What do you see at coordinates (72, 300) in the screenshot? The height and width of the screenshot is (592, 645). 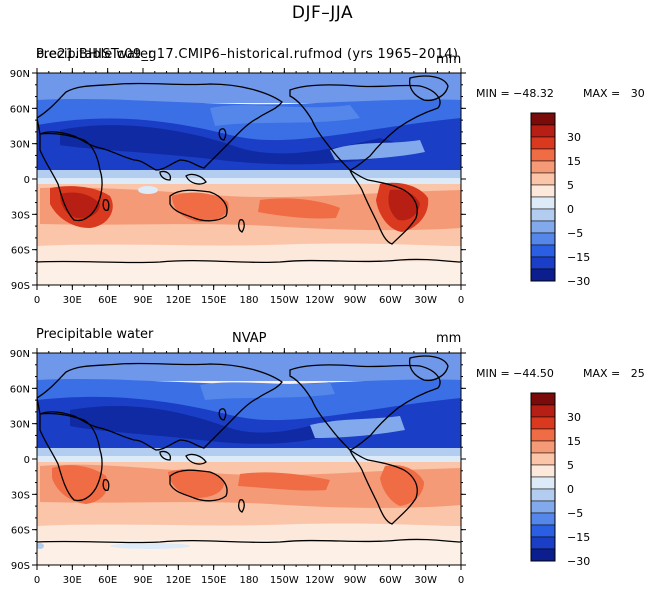 I see `panel1-lon-tick-label: 30E` at bounding box center [72, 300].